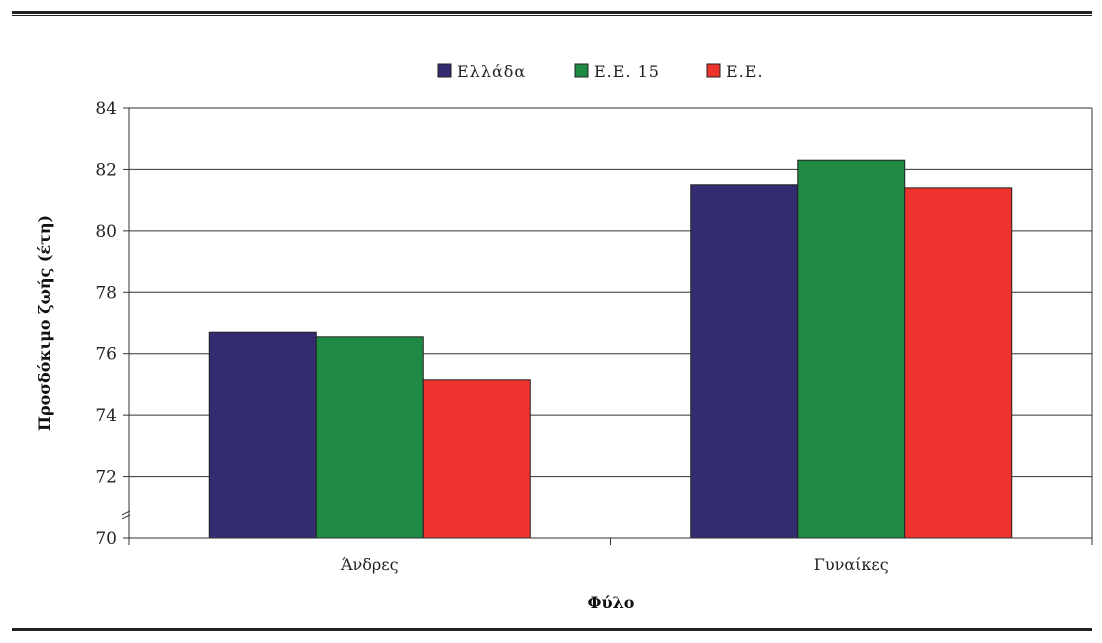  Describe the element at coordinates (106, 478) in the screenshot. I see `y-tick-label: 72` at that location.